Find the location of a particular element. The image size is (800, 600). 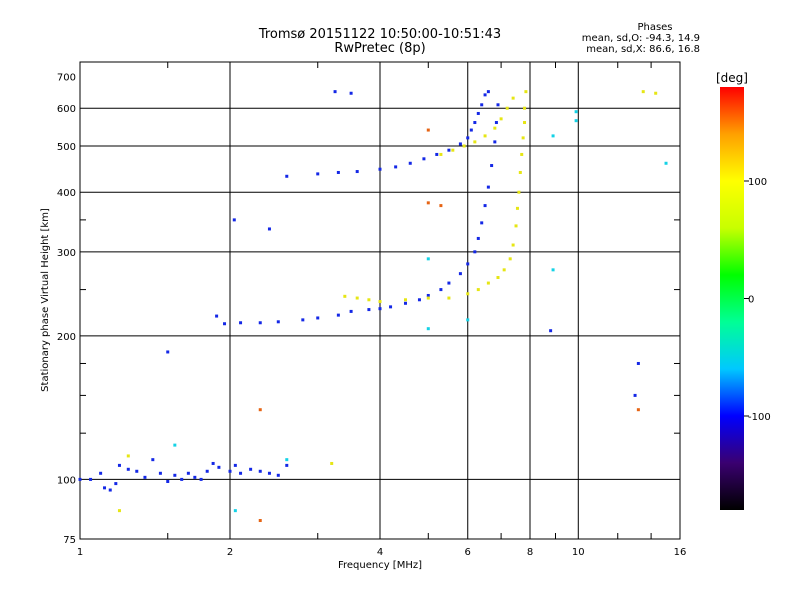

y-tick-label: 100 is located at coordinates (66, 480).